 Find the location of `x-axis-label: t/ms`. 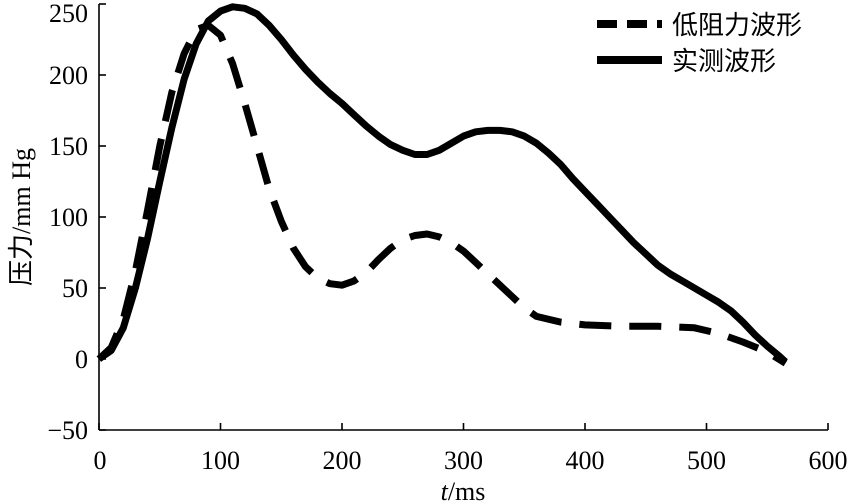

x-axis-label: t/ms is located at coordinates (463, 490).